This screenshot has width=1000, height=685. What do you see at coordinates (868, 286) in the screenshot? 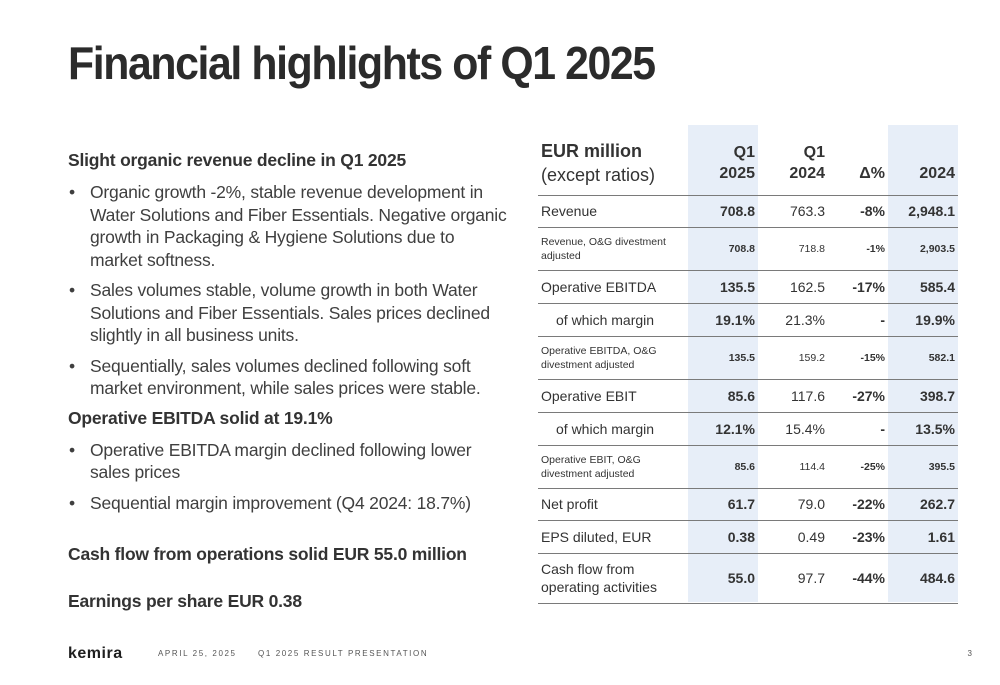
I see `cell-delta: -17%` at bounding box center [868, 286].